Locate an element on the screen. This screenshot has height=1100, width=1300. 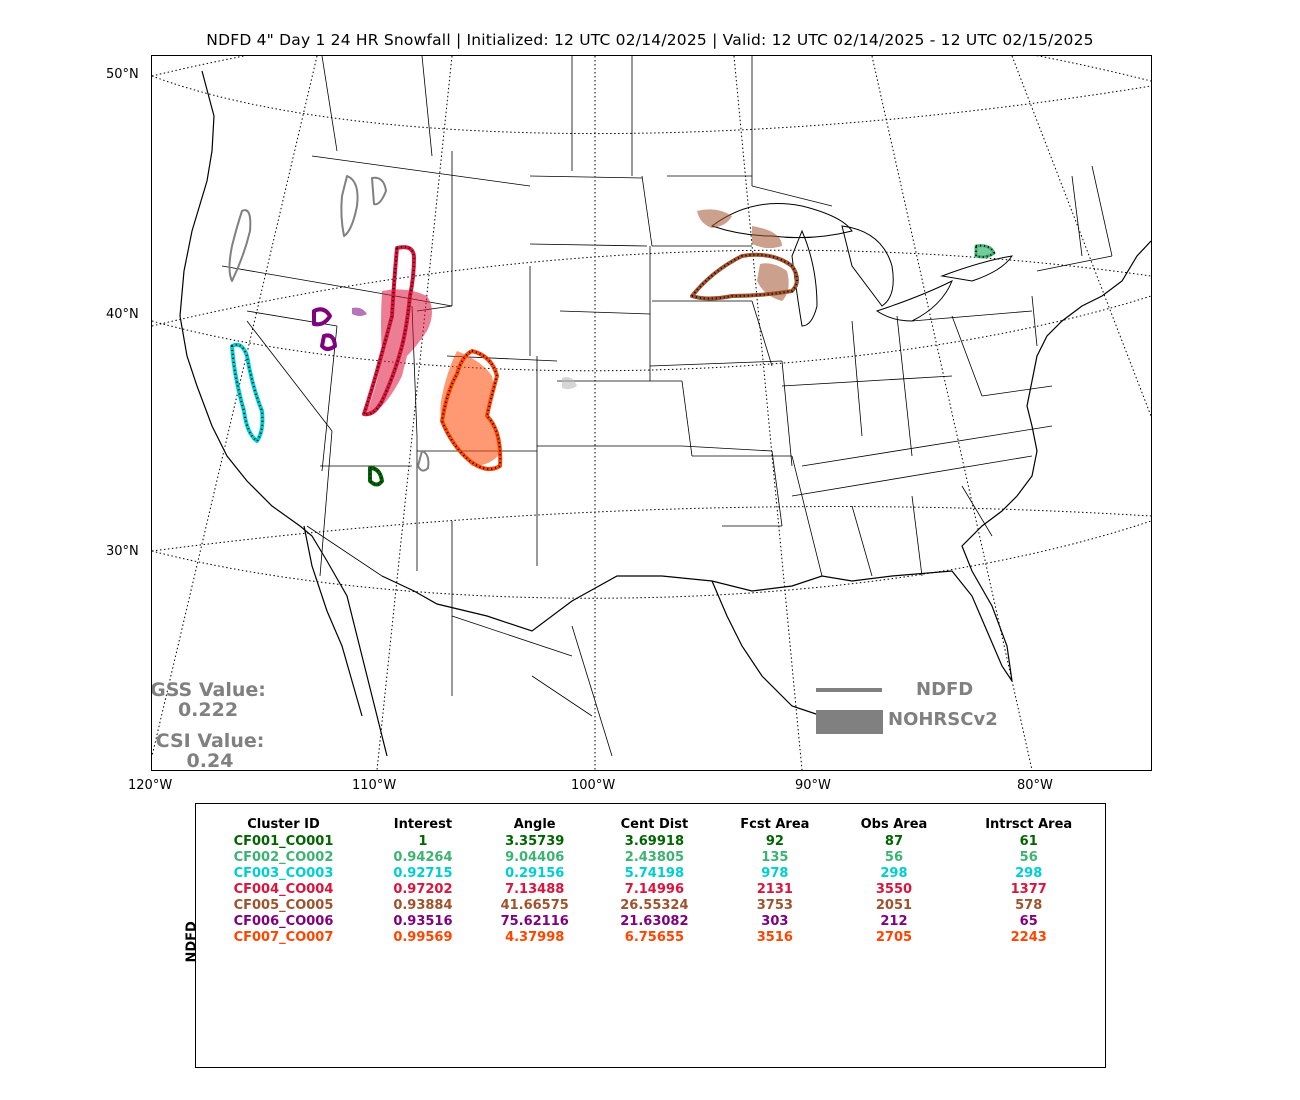
table-cell: 6.75655 is located at coordinates (654, 937).